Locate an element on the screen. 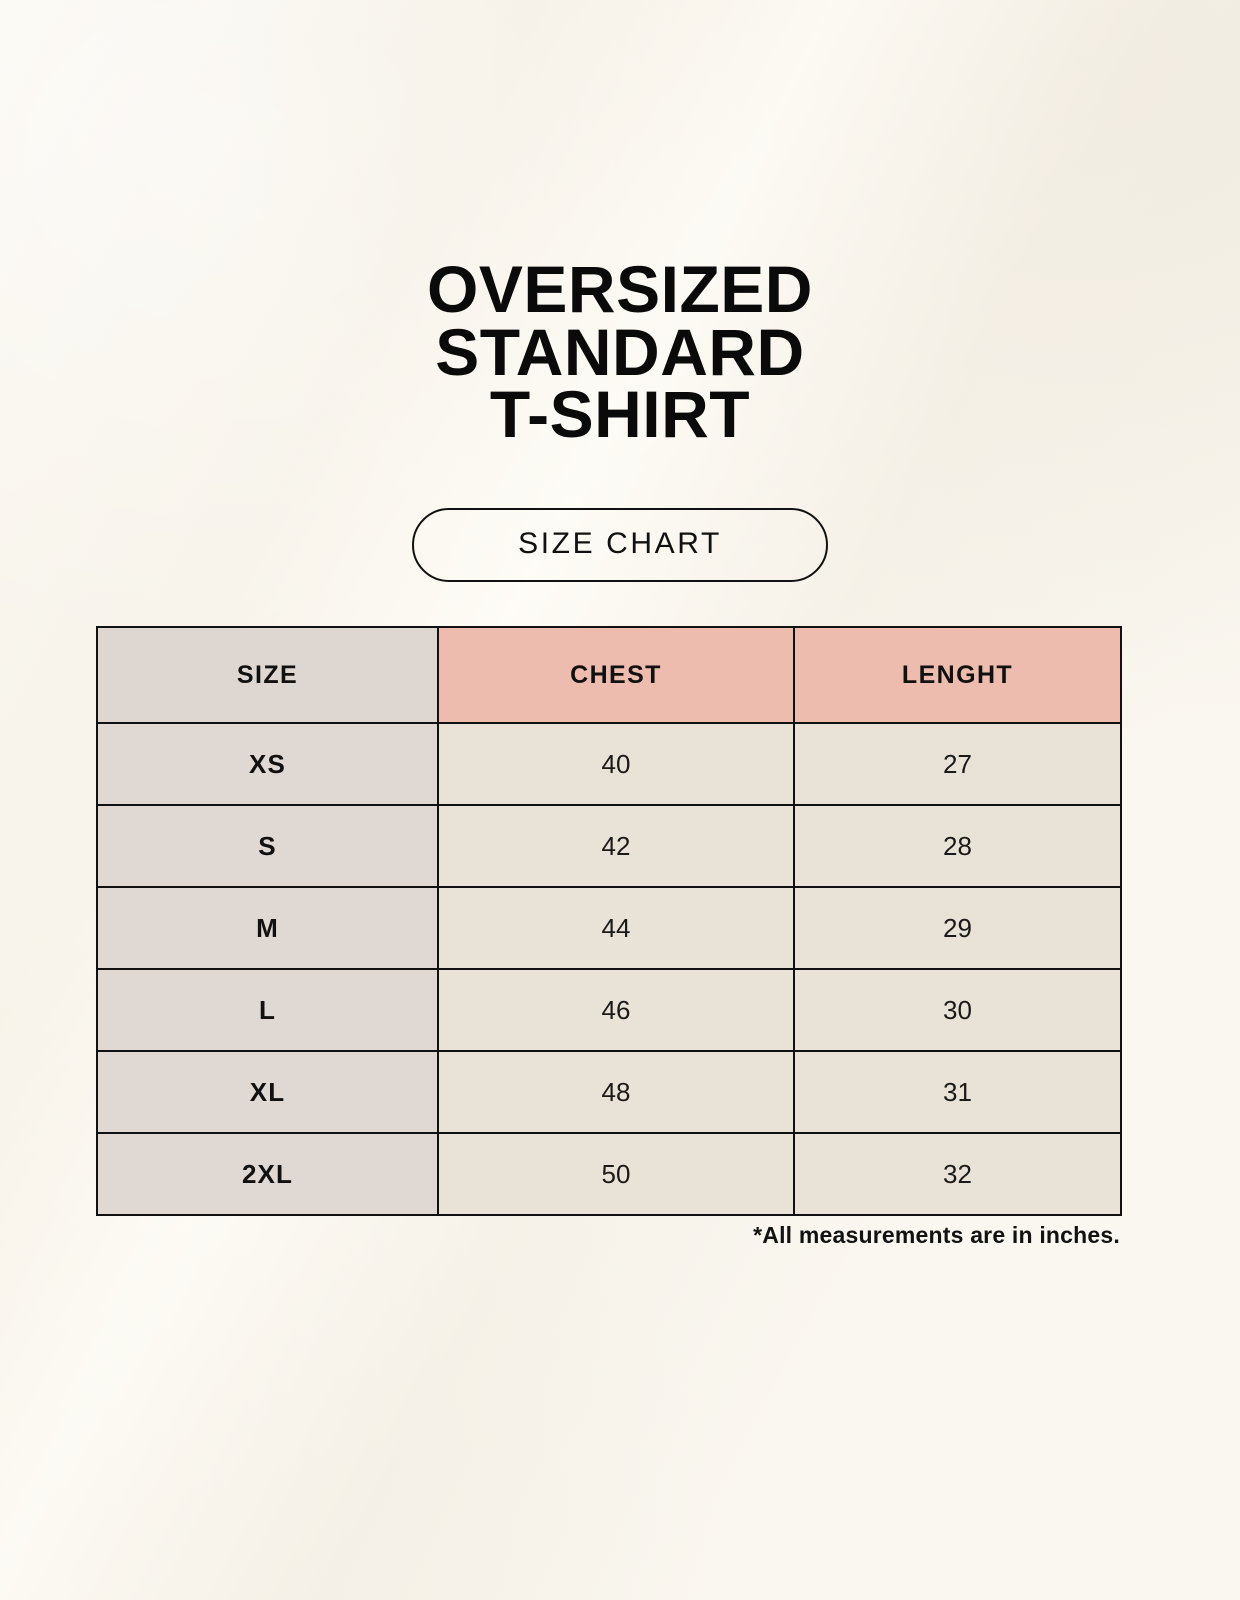 This screenshot has height=1600, width=1240. table-row: L 46 30 is located at coordinates (609, 1010).